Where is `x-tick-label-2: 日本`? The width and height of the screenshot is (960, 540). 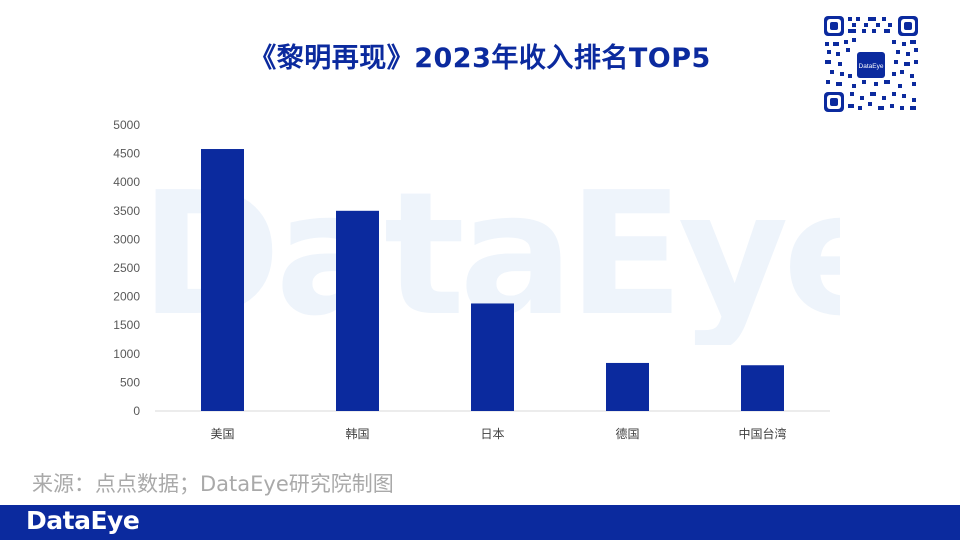
x-tick-label-2: 日本 is located at coordinates (492, 434).